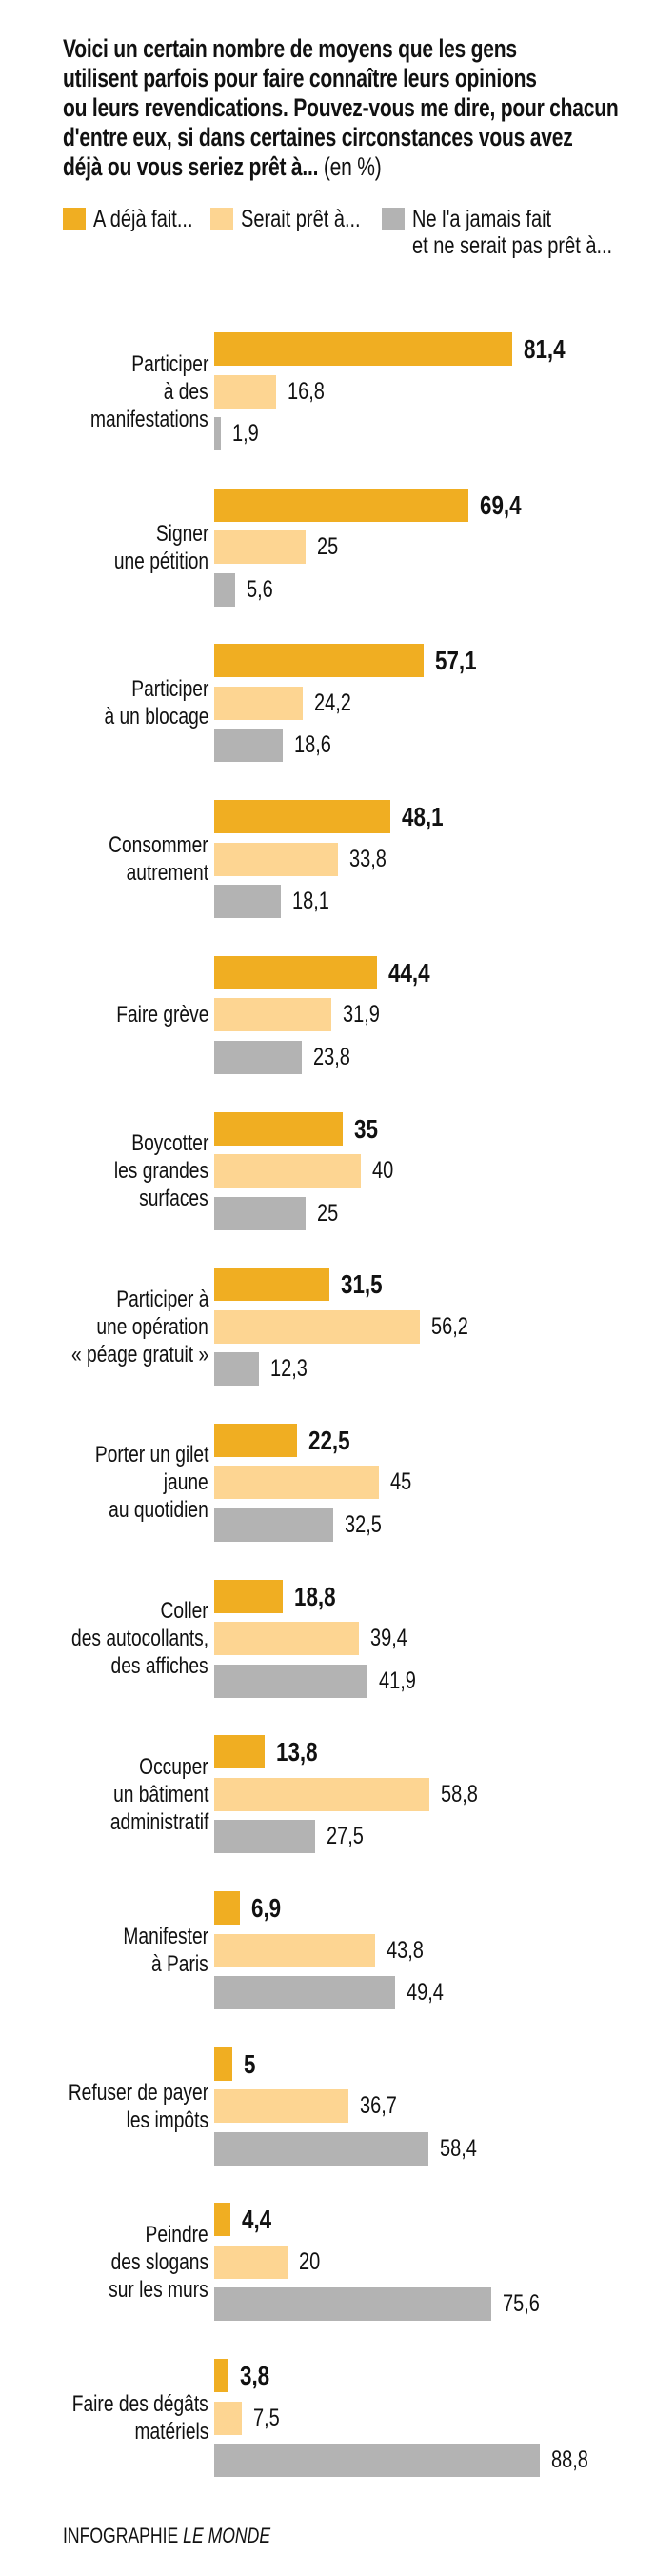 The image size is (655, 2576). Describe the element at coordinates (310, 901) in the screenshot. I see `value-text: 18,1` at that location.